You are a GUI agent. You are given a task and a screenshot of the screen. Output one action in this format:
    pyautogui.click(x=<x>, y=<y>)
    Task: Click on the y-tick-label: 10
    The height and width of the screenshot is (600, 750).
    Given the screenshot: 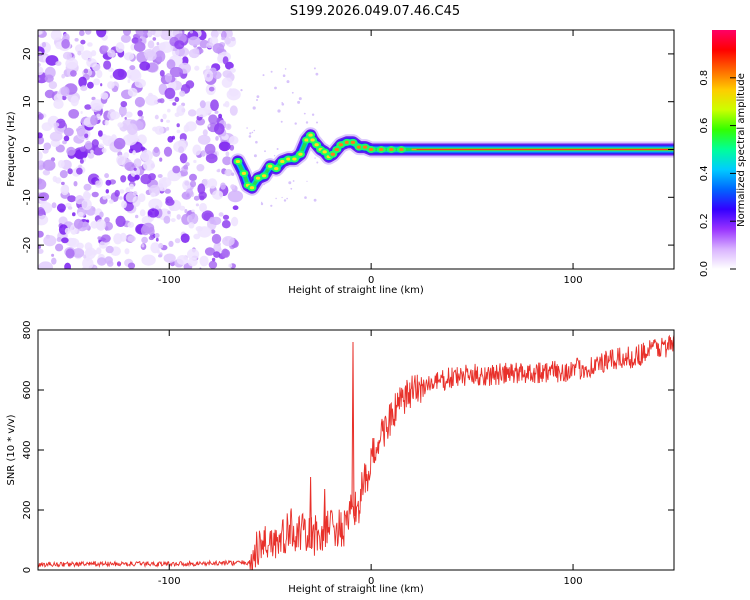 What is the action you would take?
    pyautogui.click(x=27, y=101)
    